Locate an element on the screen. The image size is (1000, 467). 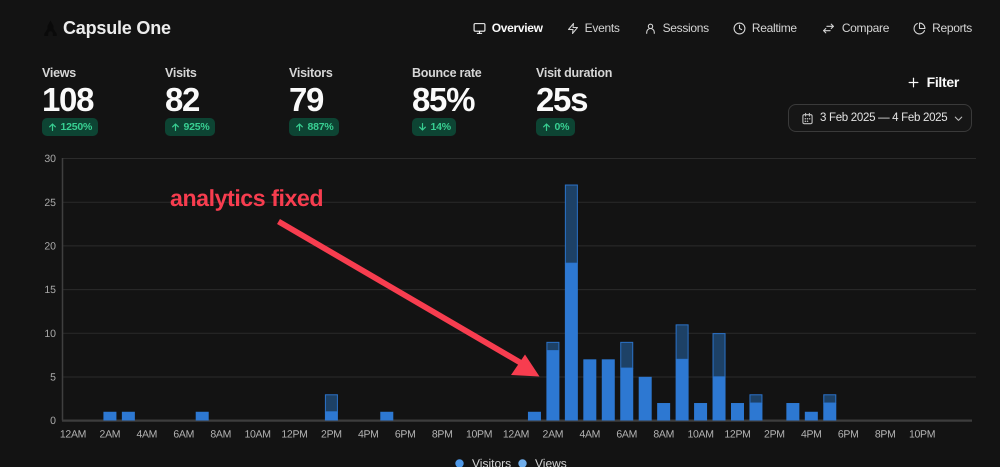
svg-text: Views is located at coordinates (551, 462).